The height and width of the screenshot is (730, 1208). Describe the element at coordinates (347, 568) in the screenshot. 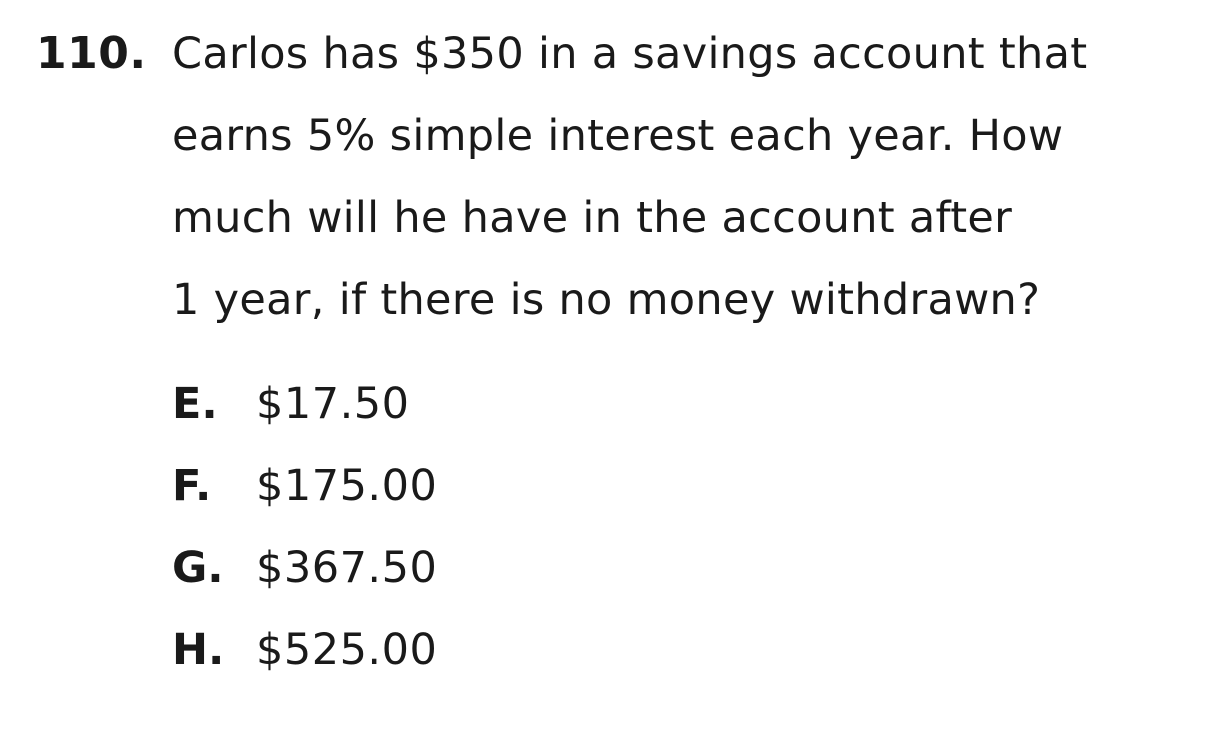

I see `choice-text: $367.50` at that location.